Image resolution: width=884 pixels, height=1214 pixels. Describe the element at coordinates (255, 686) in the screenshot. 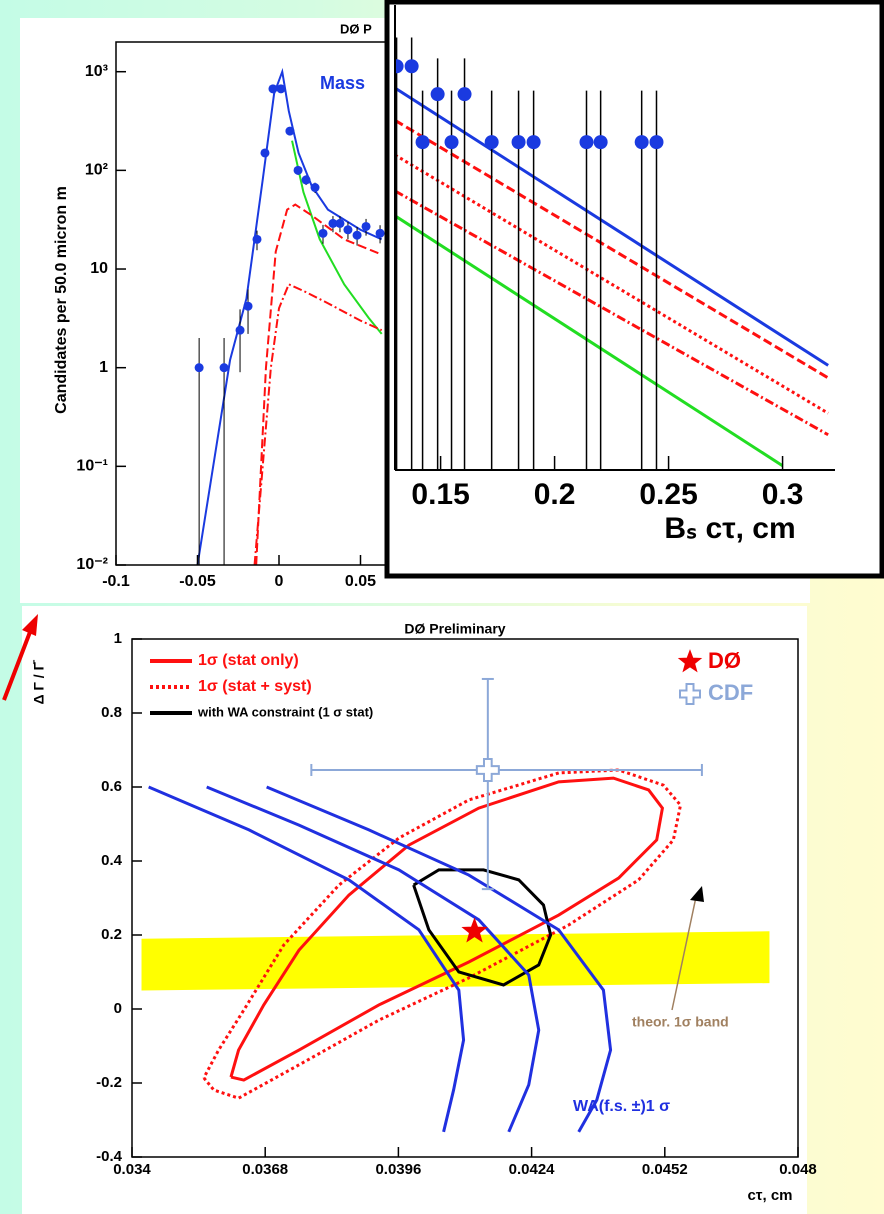

I see `legend-label: 1σ (stat + syst)` at that location.